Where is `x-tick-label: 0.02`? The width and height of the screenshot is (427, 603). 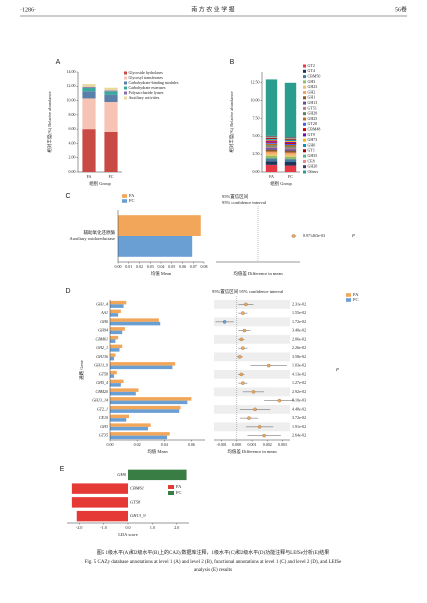 x-tick-label: 0.02 is located at coordinates (137, 444).